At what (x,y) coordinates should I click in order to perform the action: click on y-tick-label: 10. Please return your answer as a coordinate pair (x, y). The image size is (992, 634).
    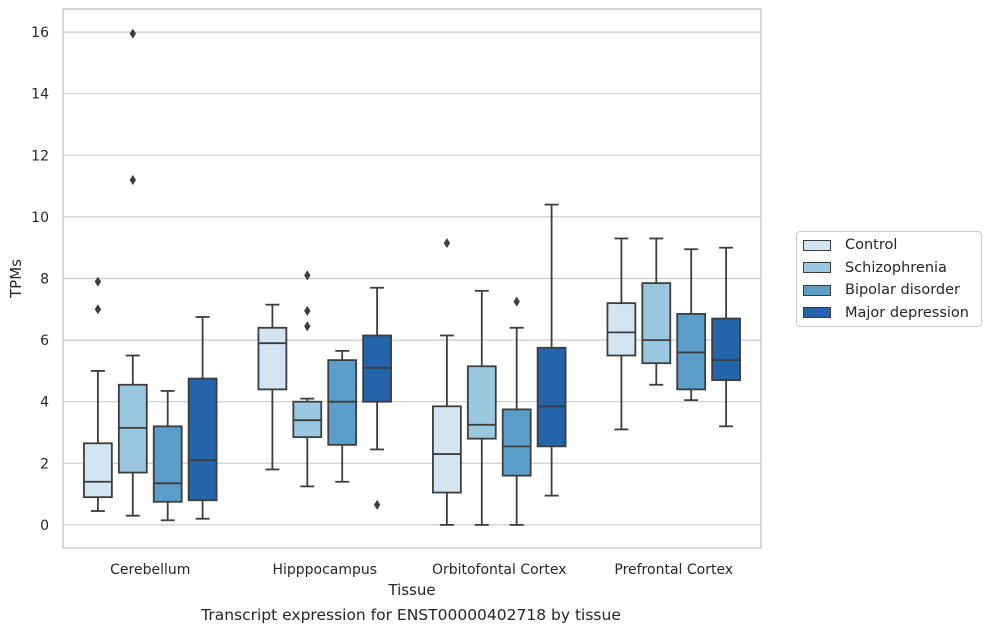
    Looking at the image, I should click on (40, 218).